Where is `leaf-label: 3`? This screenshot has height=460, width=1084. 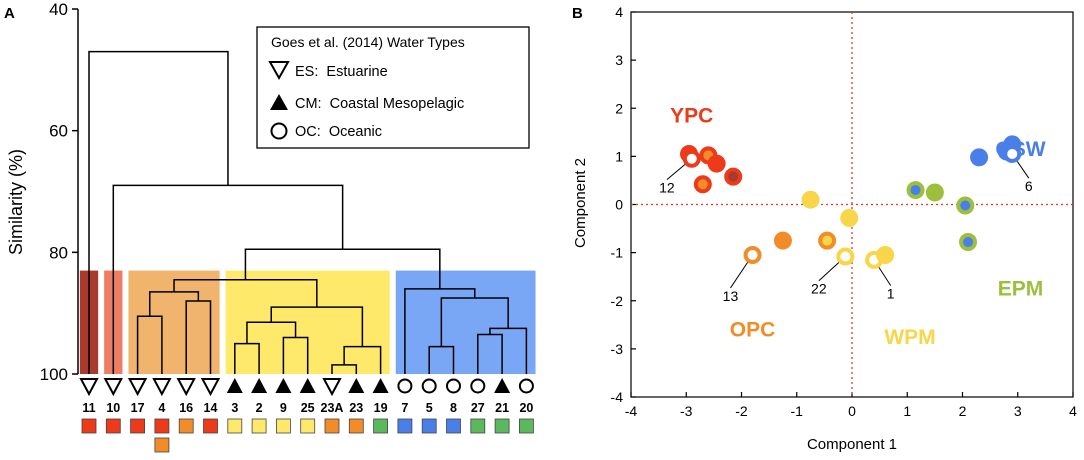 leaf-label: 3 is located at coordinates (234, 408).